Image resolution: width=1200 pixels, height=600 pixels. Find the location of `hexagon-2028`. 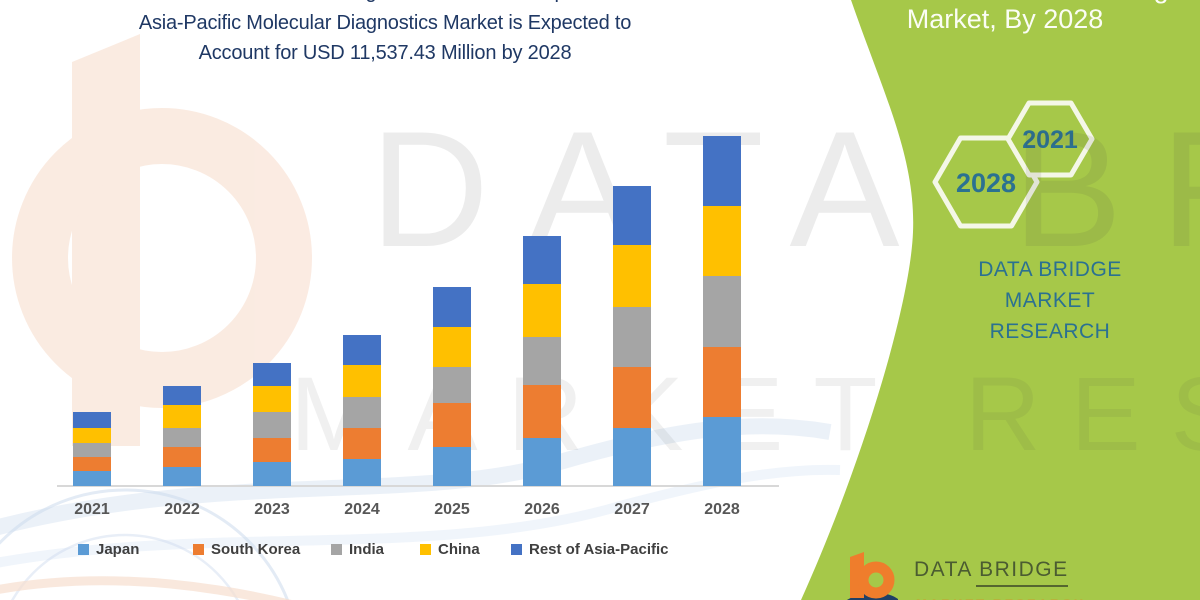

hexagon-2028 is located at coordinates (986, 182).